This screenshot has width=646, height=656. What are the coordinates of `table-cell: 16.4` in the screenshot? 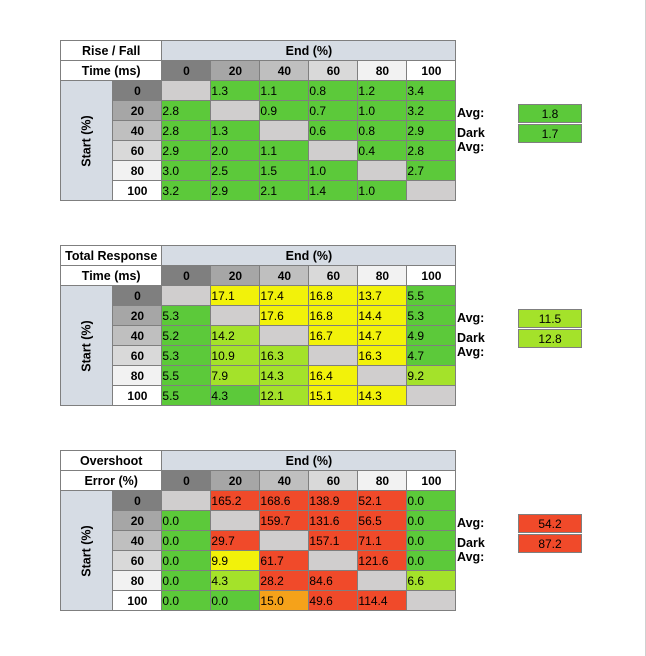 It's located at (333, 375).